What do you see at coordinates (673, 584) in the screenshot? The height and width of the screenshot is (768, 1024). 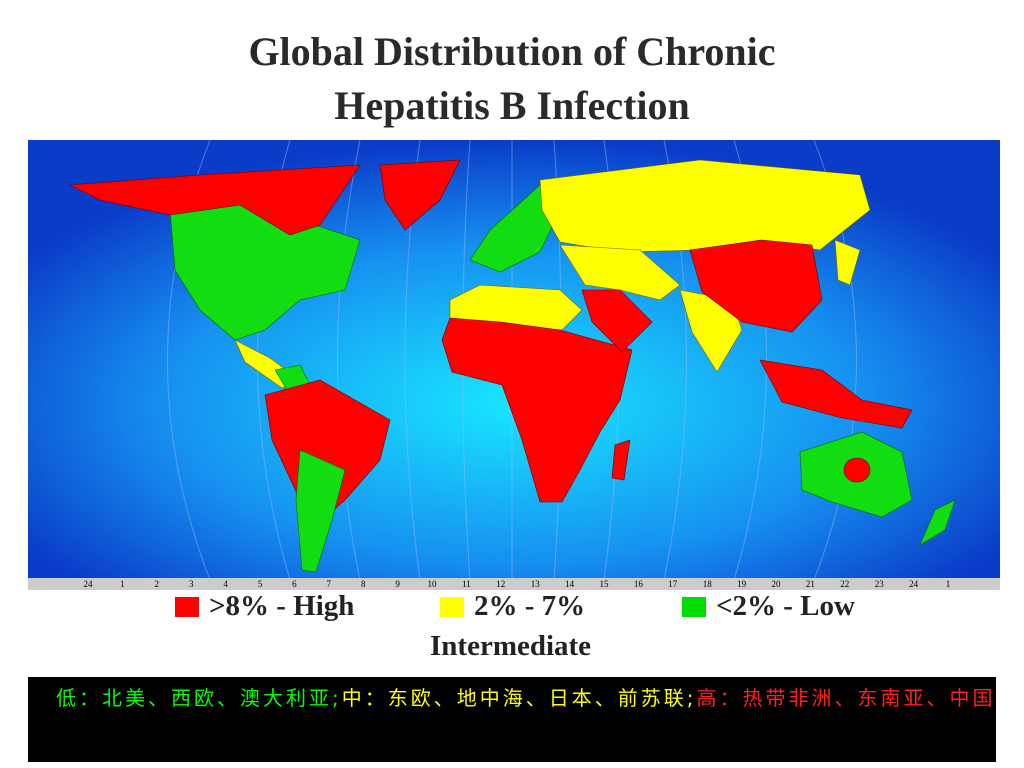 I see `scale-label: 17` at bounding box center [673, 584].